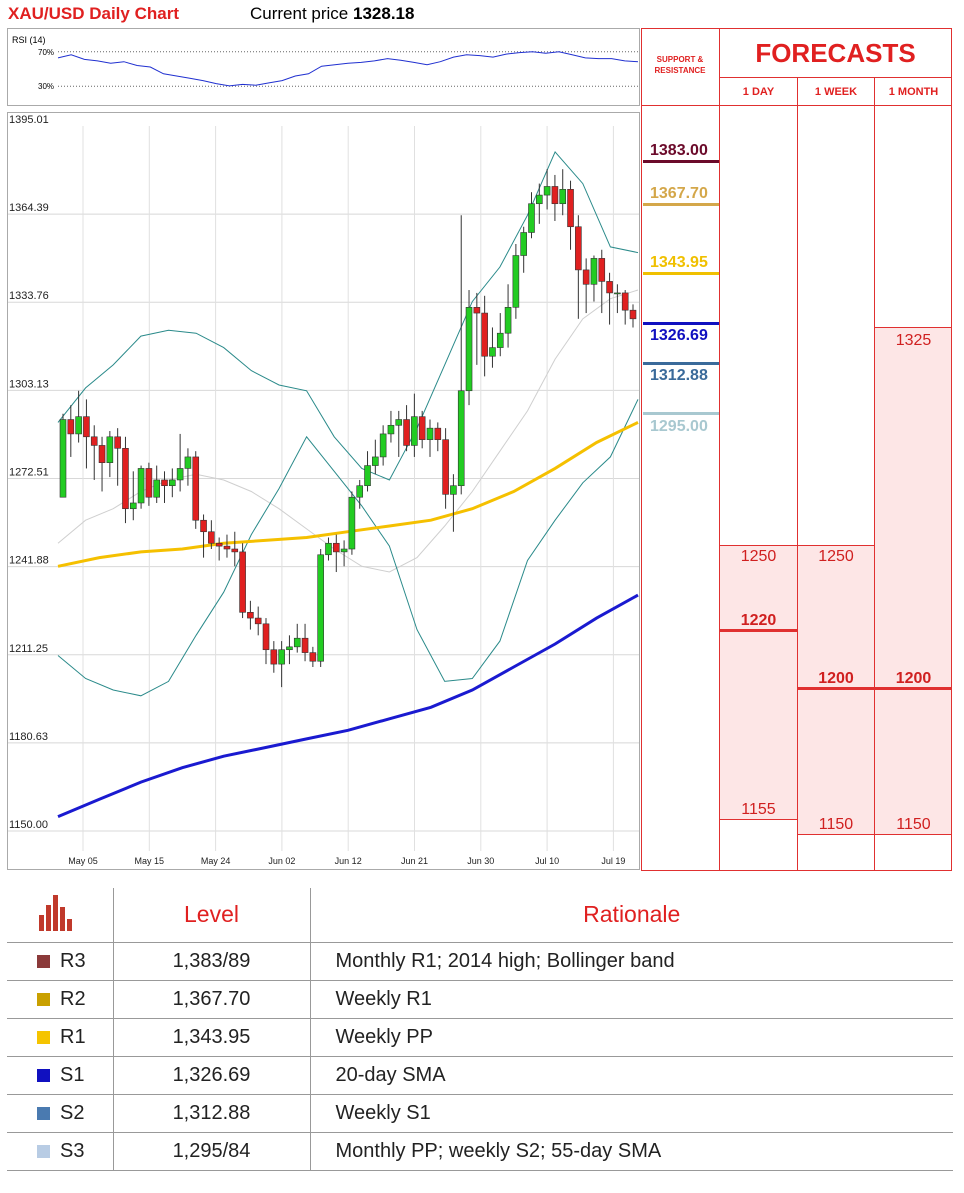  I want to click on zone-1day, so click(758, 682).